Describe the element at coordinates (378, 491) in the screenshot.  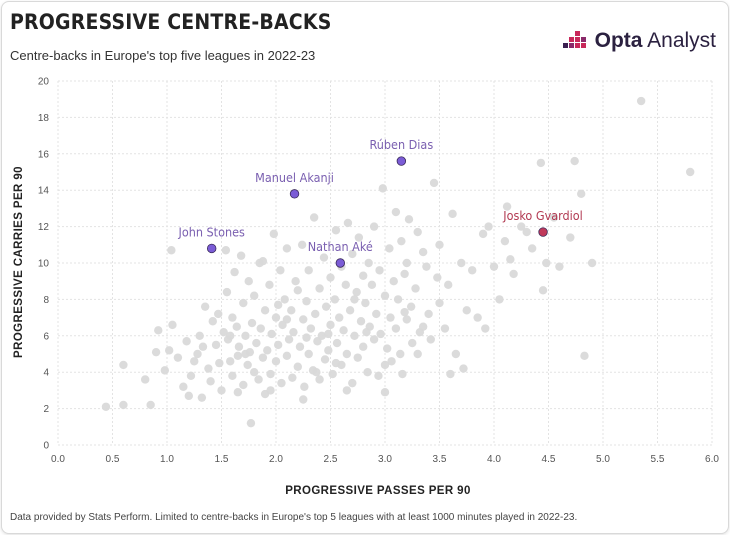
I see `x-axis-label: PROGRESSIVE PASSES PER 90` at that location.